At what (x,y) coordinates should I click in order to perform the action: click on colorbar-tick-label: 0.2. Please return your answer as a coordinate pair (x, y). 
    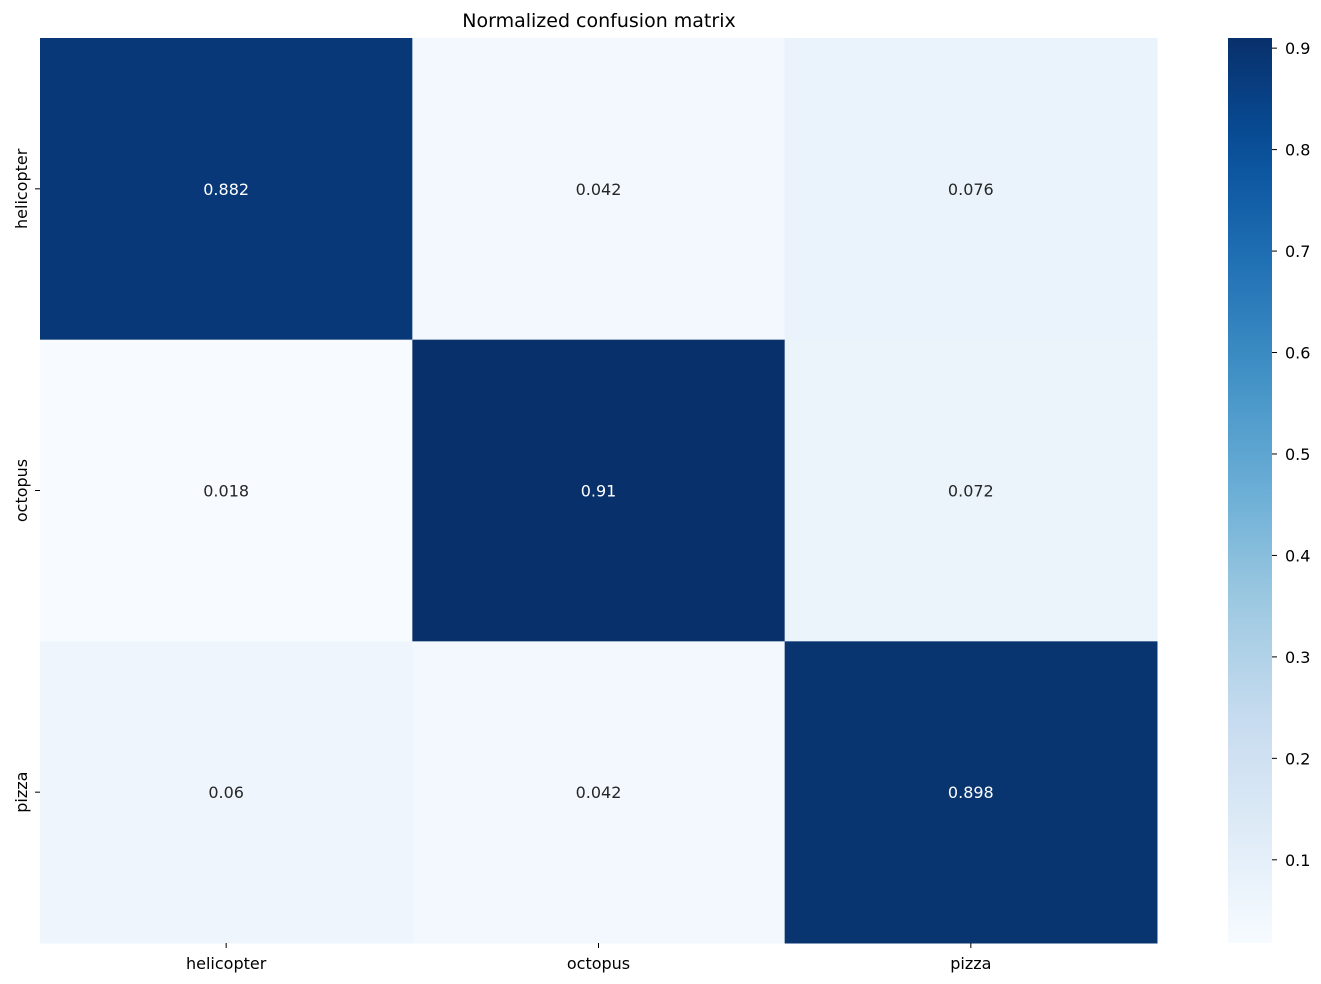
    Looking at the image, I should click on (1297, 758).